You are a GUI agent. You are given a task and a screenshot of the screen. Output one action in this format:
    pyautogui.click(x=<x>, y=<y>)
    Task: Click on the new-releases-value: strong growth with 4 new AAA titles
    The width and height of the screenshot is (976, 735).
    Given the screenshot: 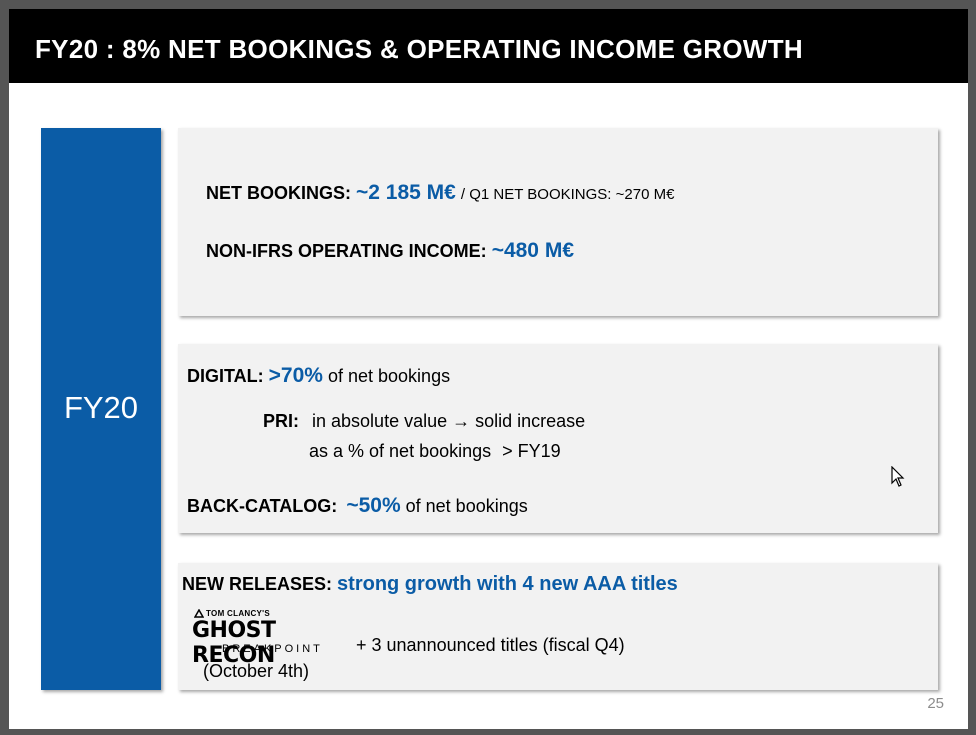 What is the action you would take?
    pyautogui.click(x=507, y=584)
    